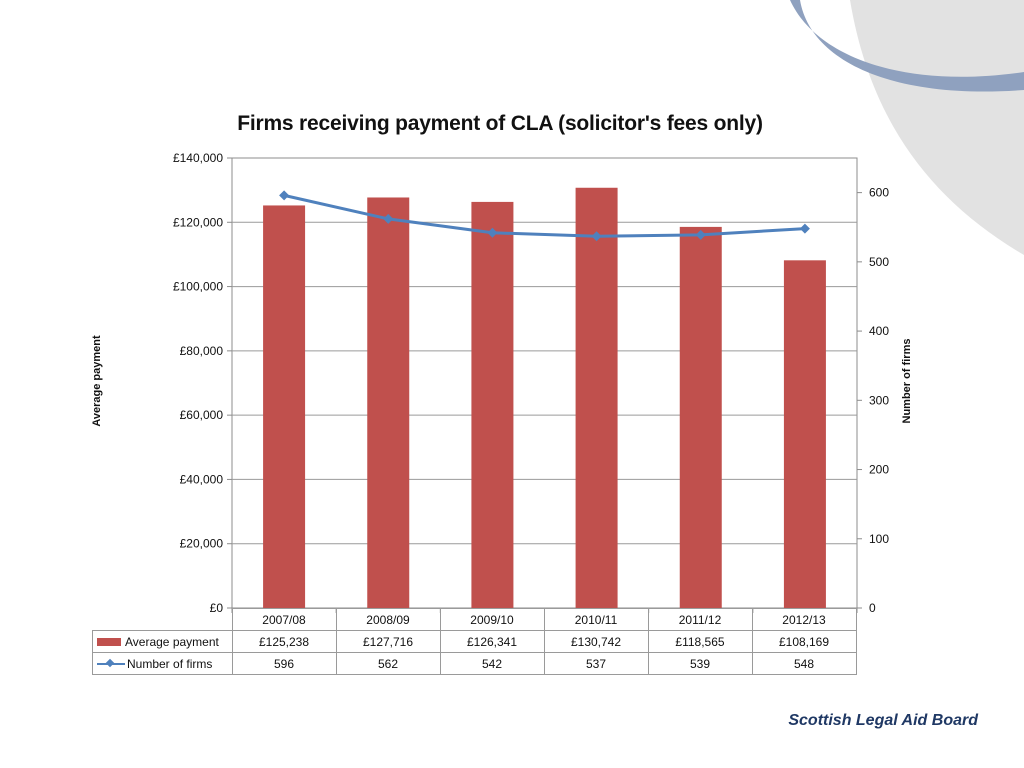 Image resolution: width=1024 pixels, height=768 pixels. Describe the element at coordinates (111, 664) in the screenshot. I see `line-swatch` at that location.